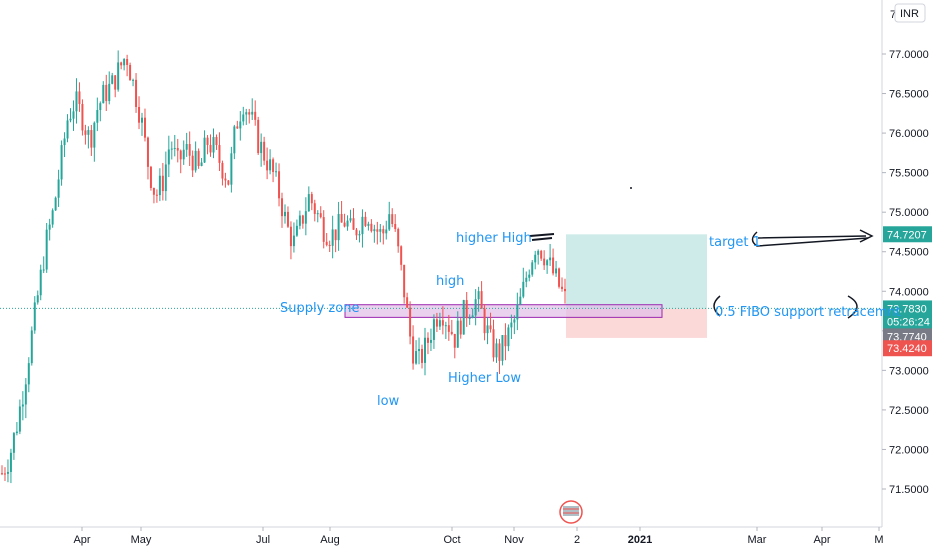 The height and width of the screenshot is (550, 932). What do you see at coordinates (141, 540) in the screenshot?
I see `x-tick-label: May` at bounding box center [141, 540].